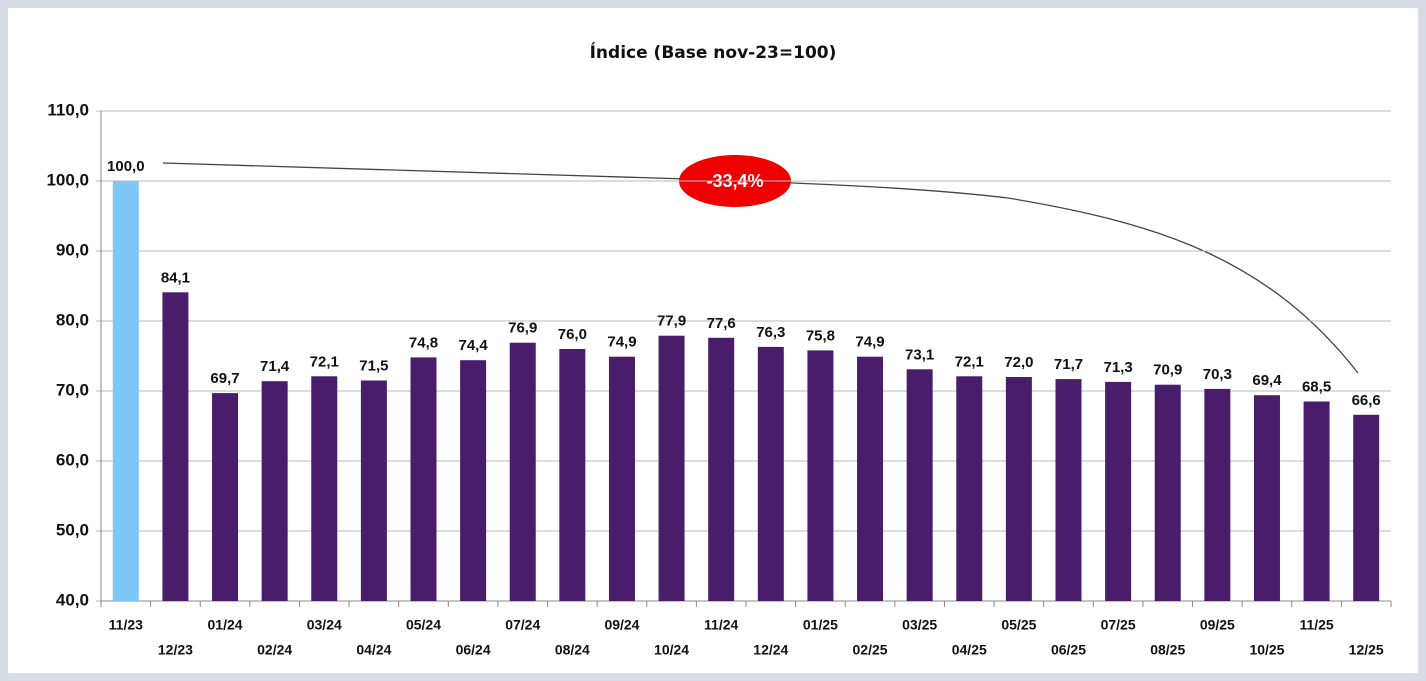  What do you see at coordinates (1366, 400) in the screenshot?
I see `value-label: 66,6` at bounding box center [1366, 400].